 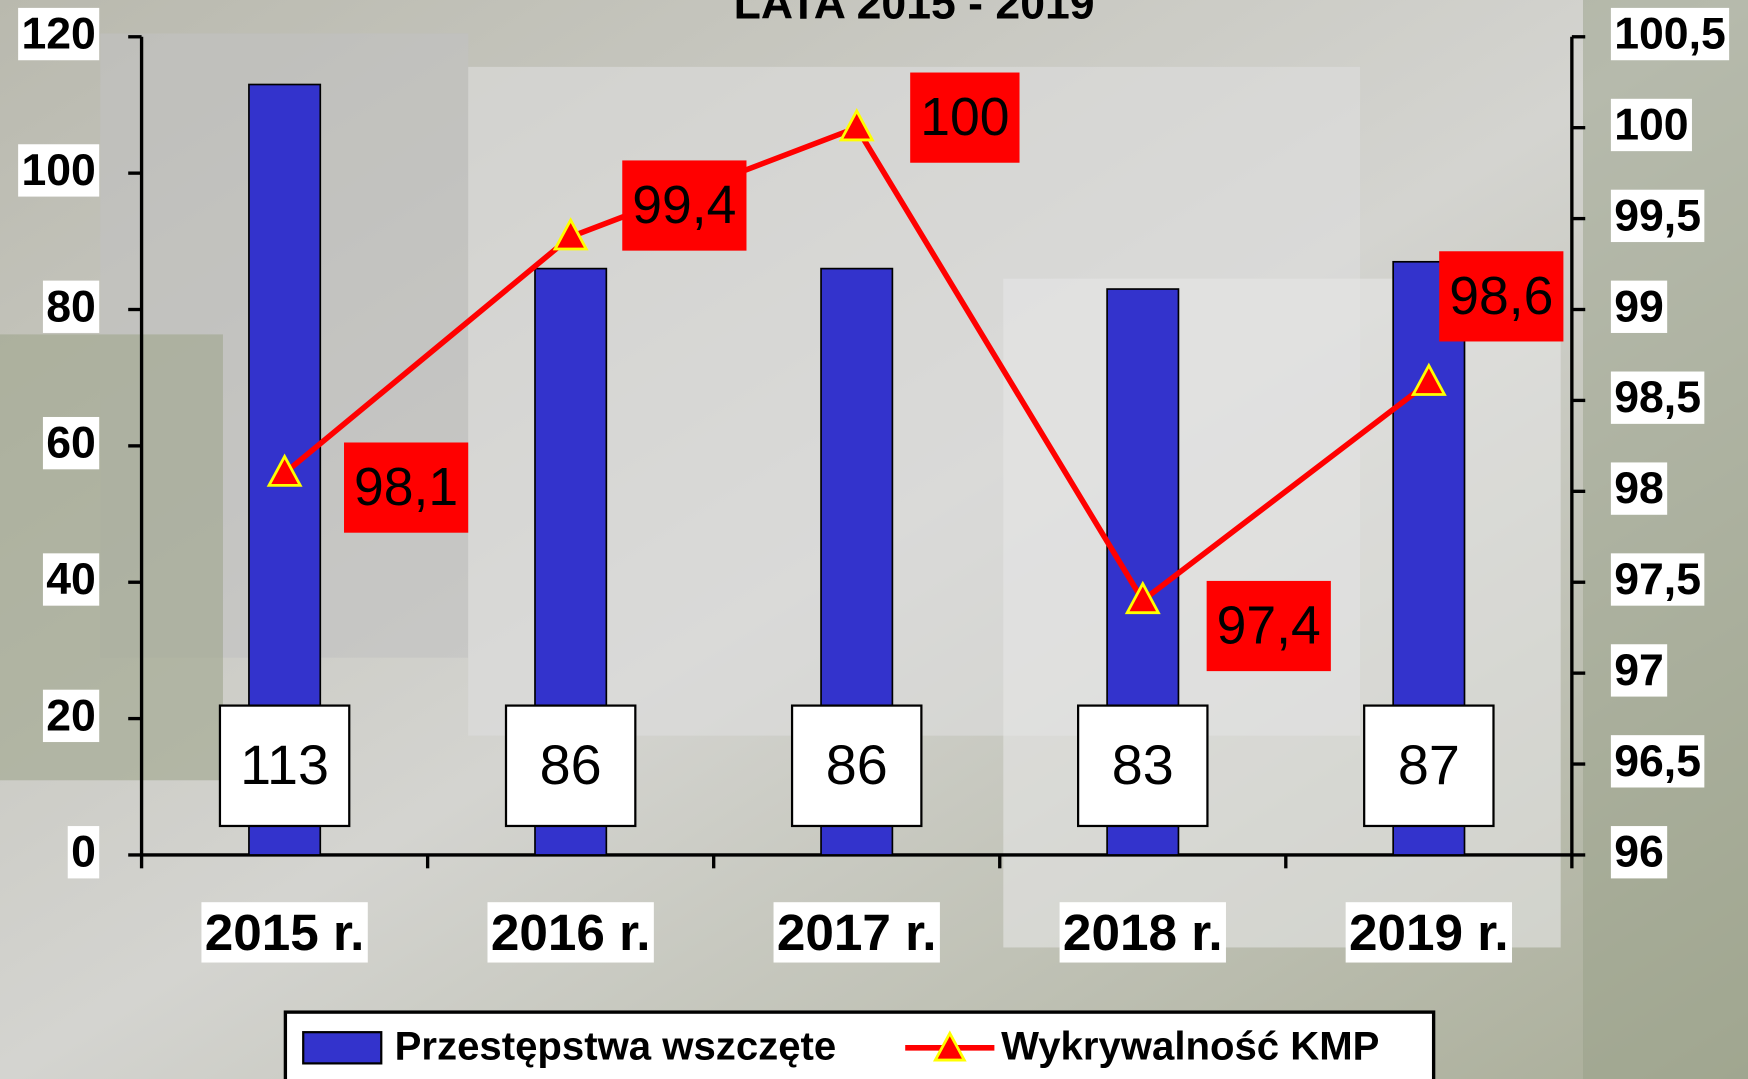 What do you see at coordinates (342, 1048) in the screenshot?
I see `legend-swatch` at bounding box center [342, 1048].